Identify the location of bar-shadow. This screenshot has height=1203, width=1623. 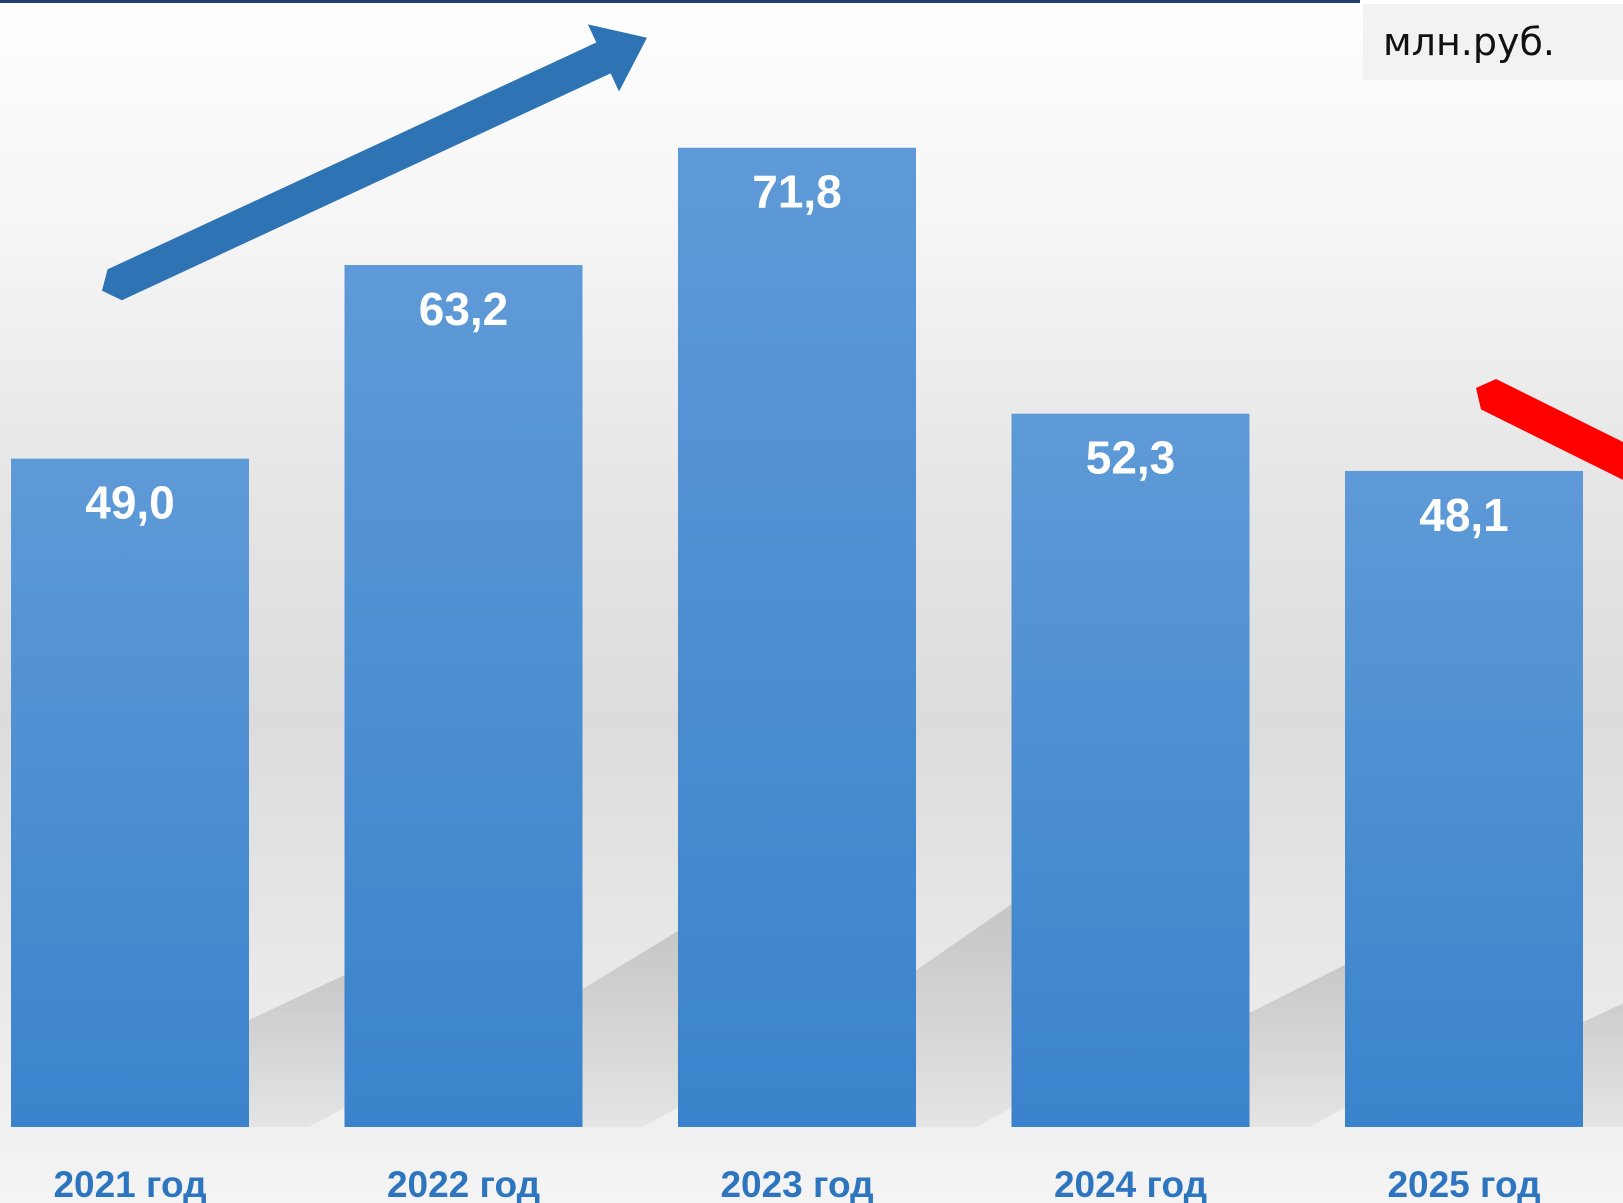
(1603, 1035).